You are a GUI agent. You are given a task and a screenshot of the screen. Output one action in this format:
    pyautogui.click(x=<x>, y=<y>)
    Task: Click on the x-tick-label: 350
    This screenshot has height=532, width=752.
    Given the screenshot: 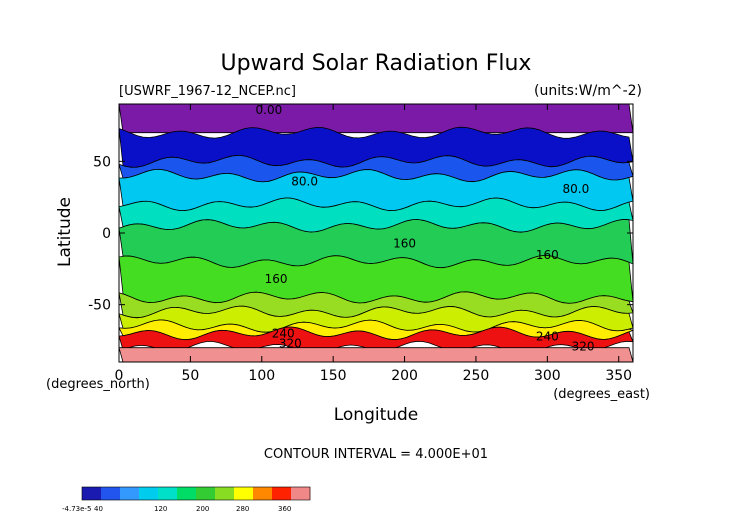 What is the action you would take?
    pyautogui.click(x=618, y=376)
    